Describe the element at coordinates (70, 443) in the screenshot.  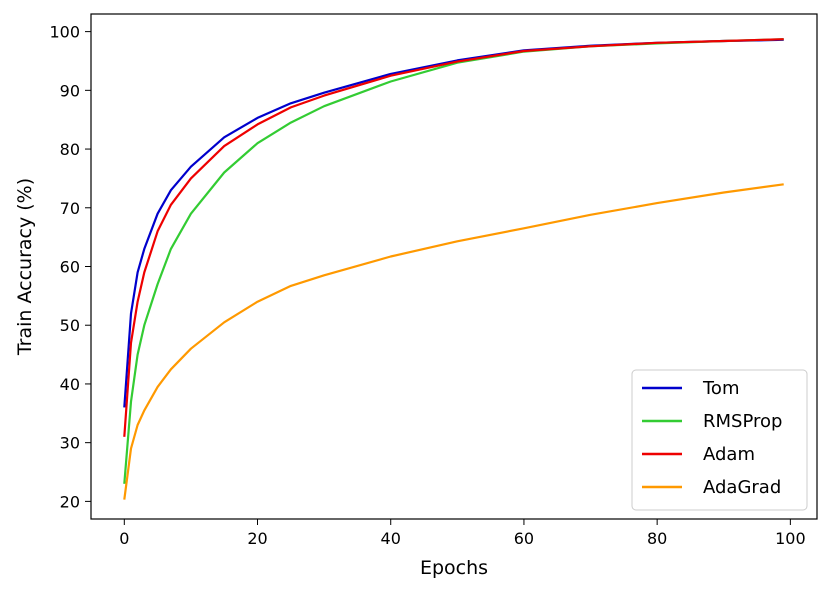
I see `y-tick-label: 30` at that location.